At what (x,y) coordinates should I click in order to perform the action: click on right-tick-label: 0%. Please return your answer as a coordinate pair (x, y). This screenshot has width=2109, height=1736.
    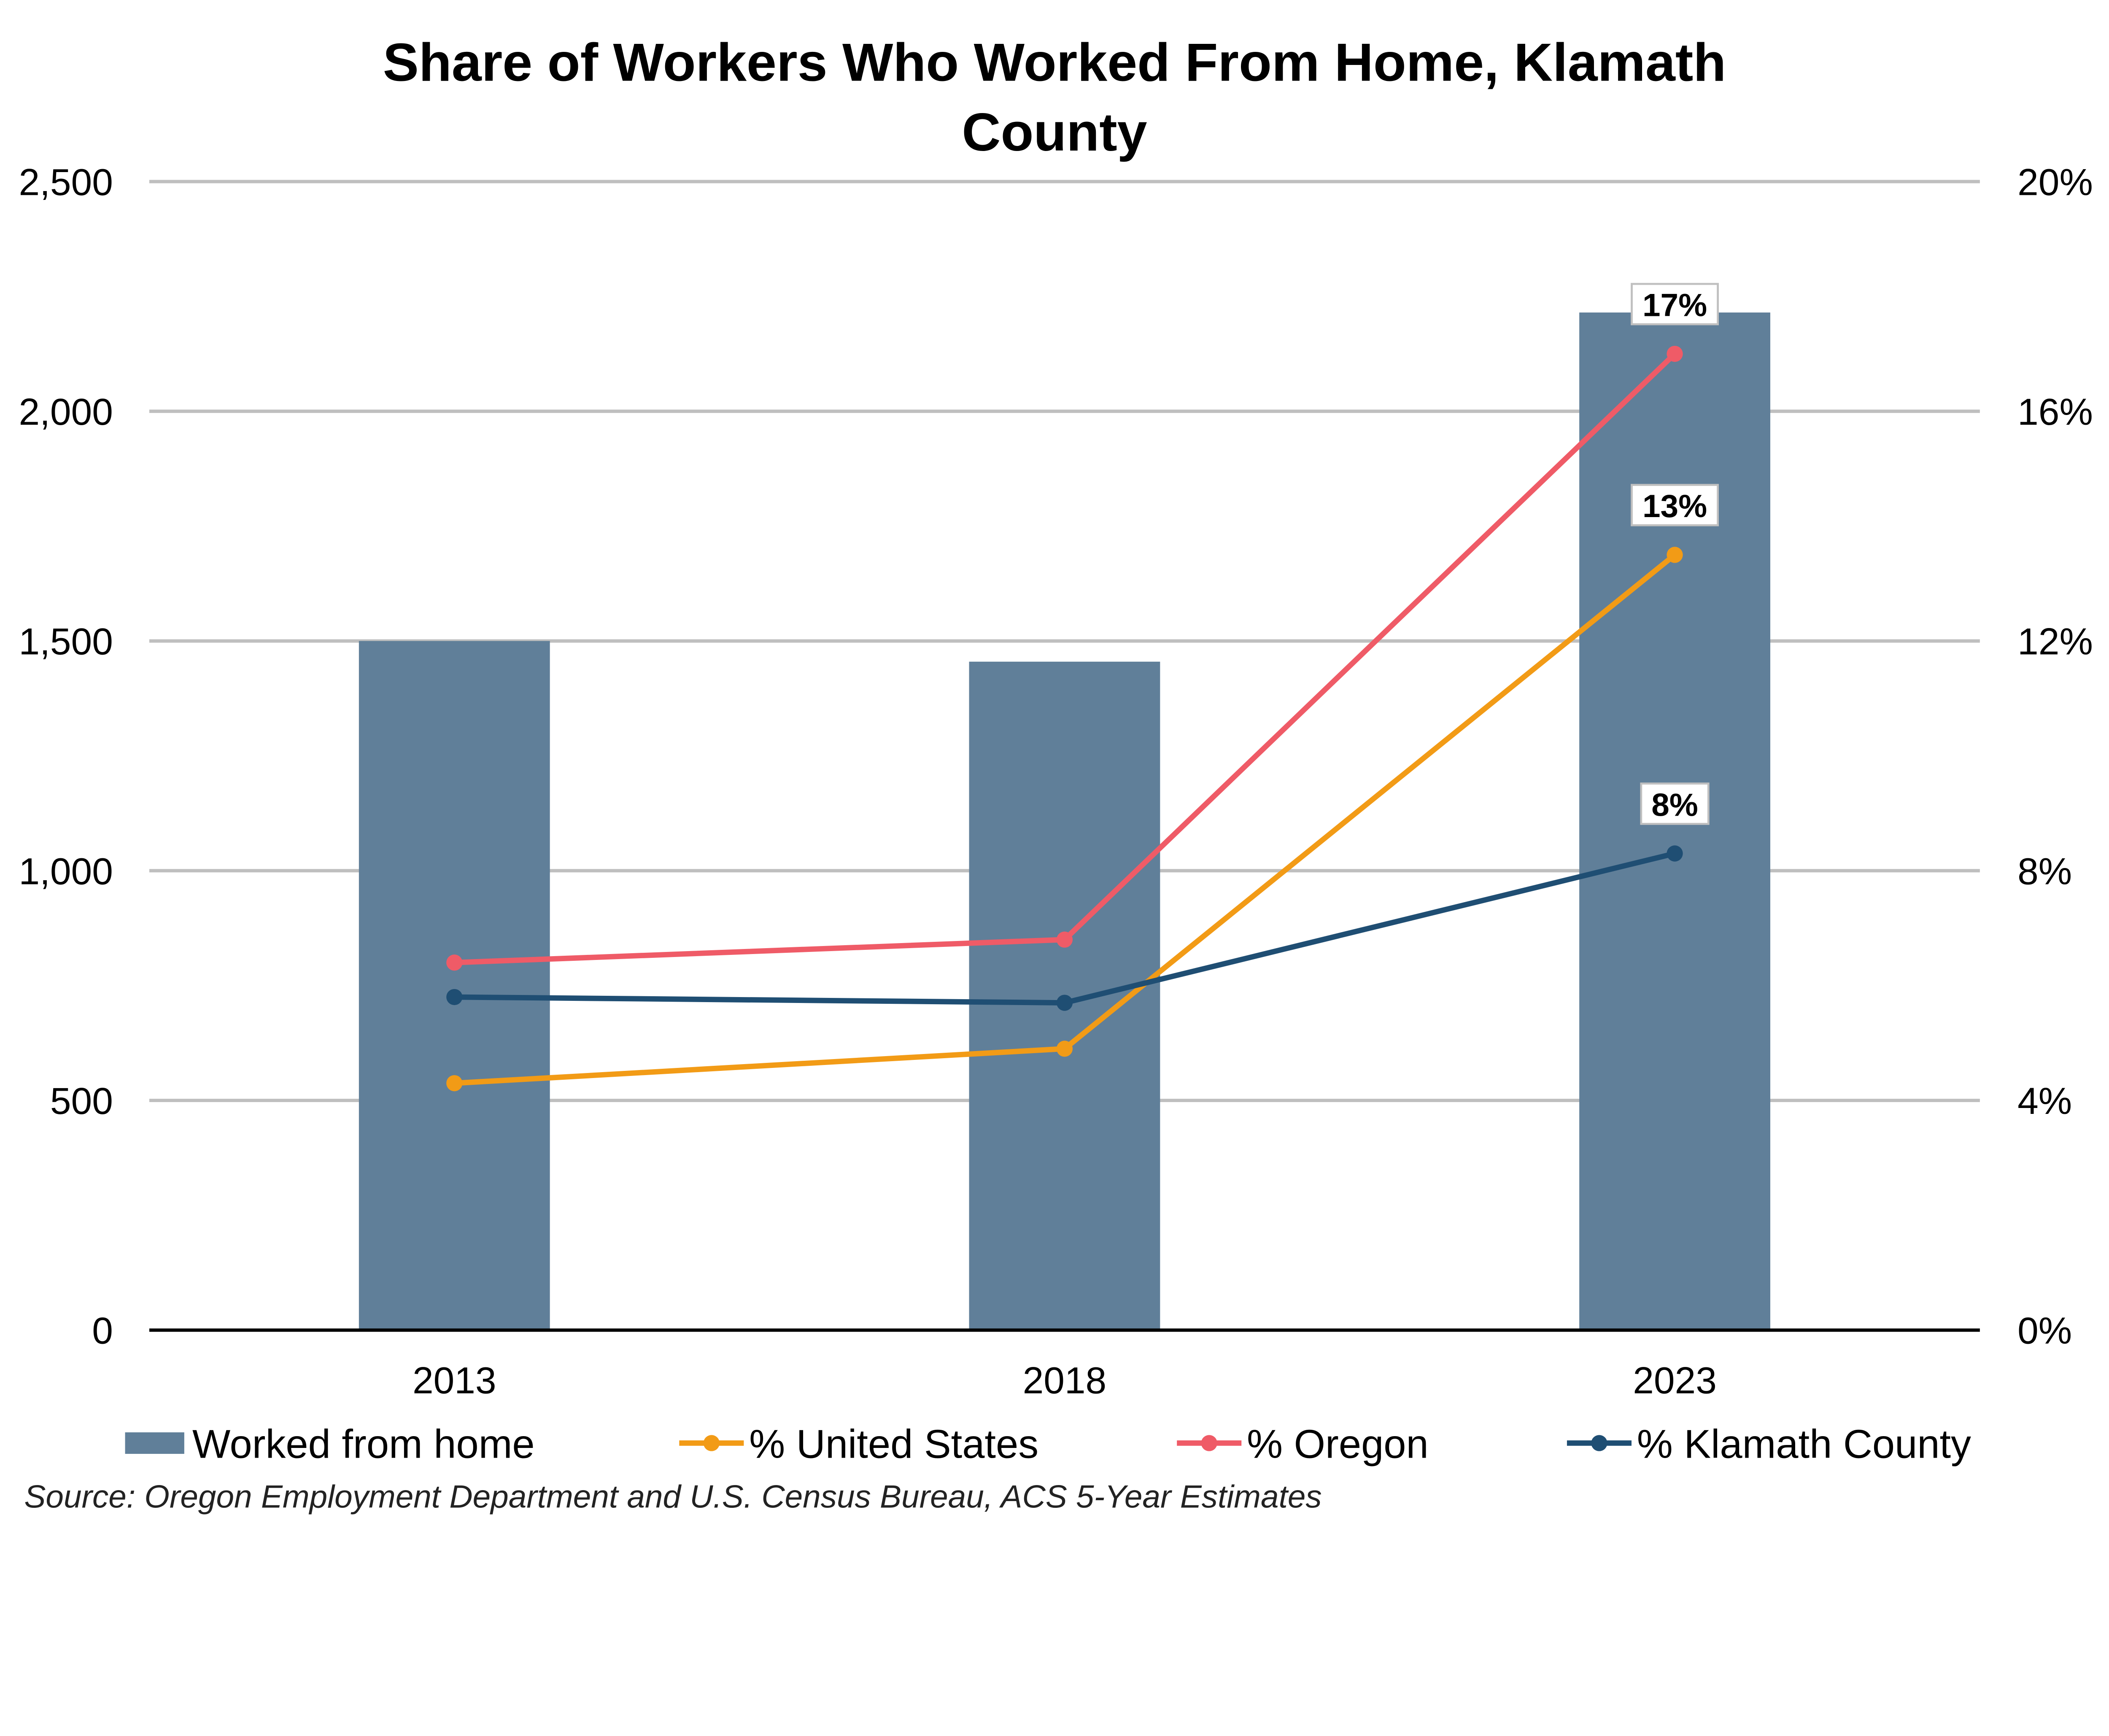
    Looking at the image, I should click on (2044, 1331).